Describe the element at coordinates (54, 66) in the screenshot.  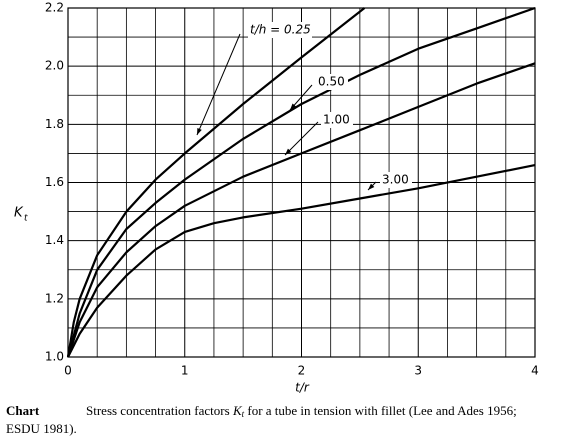
I see `y-tick-label: 2.0` at that location.